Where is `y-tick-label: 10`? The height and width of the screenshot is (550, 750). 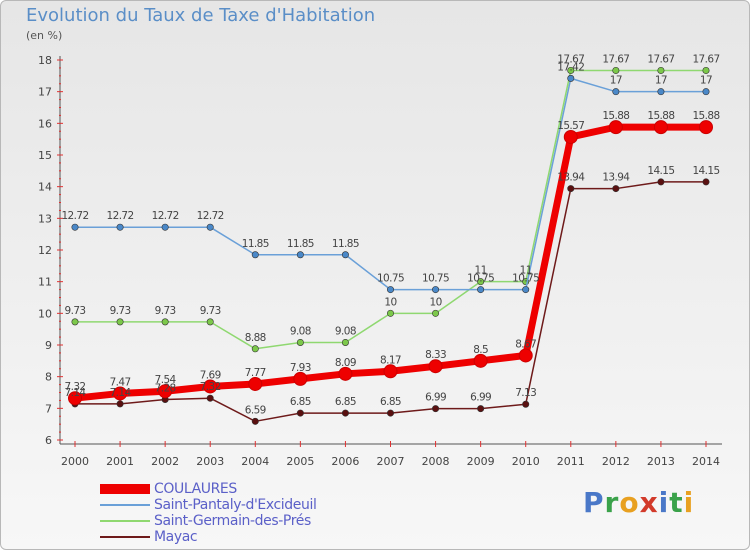 y-tick-label: 10 is located at coordinates (45, 313).